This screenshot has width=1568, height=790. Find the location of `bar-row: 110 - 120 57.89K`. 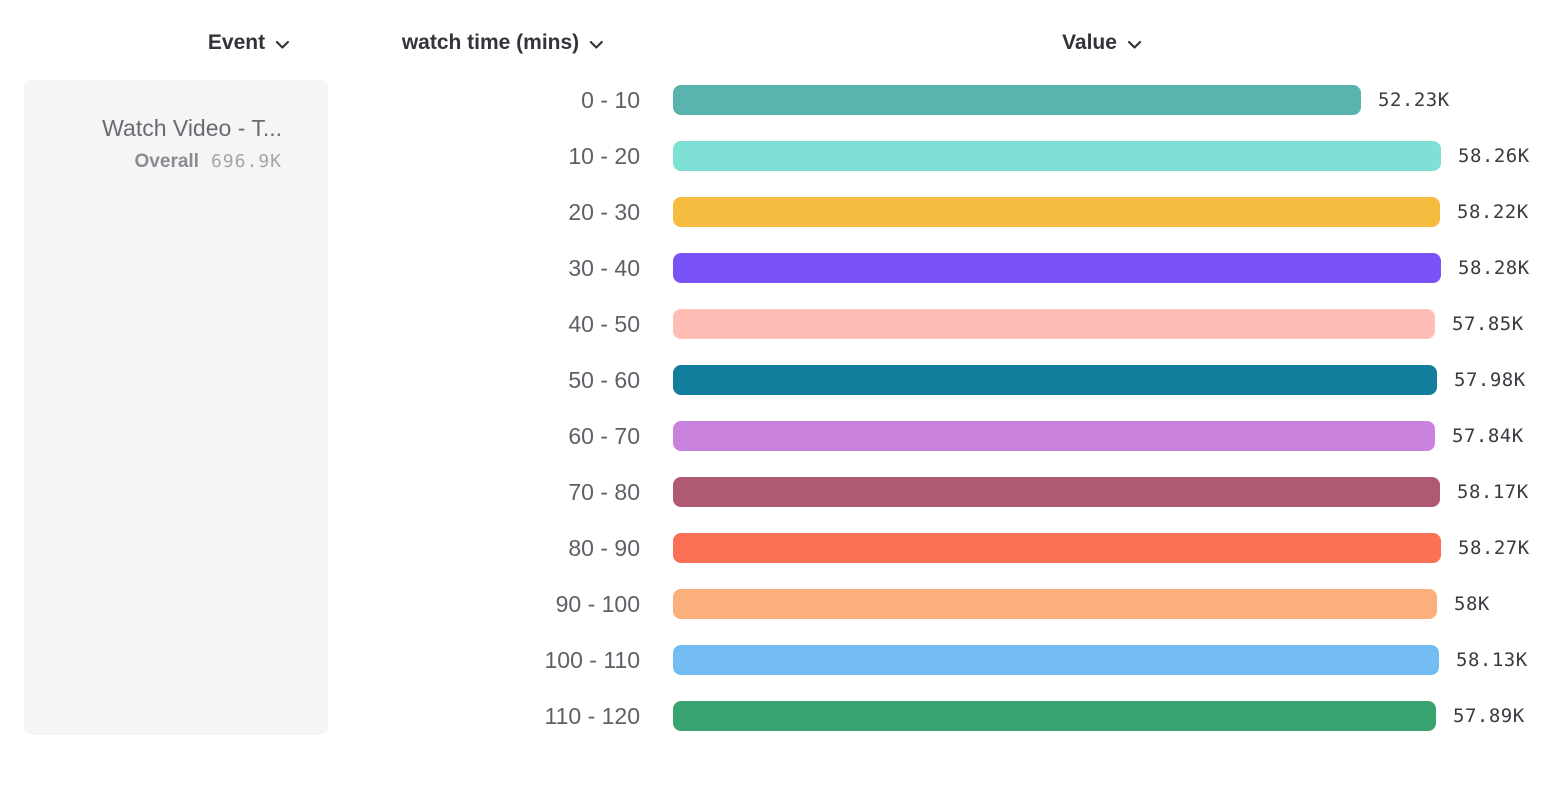

bar-row: 110 - 120 57.89K is located at coordinates (784, 716).